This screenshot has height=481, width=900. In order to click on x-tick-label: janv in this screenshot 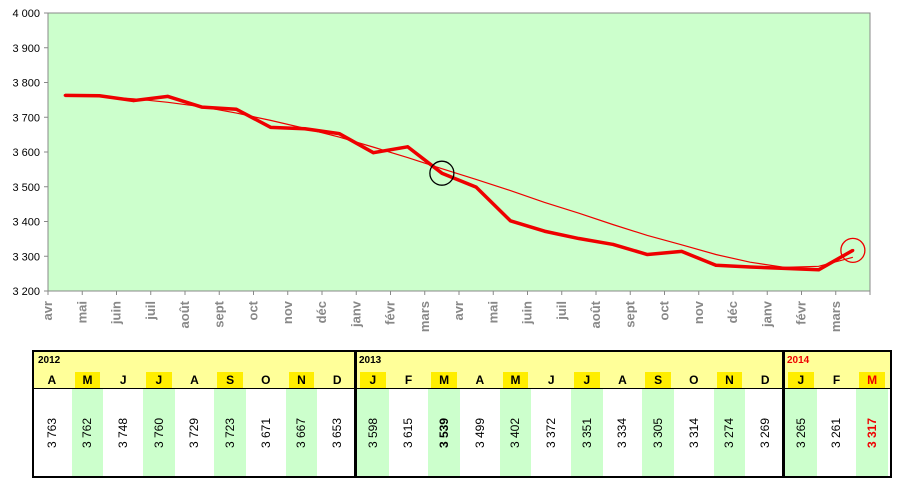, I will do `click(355, 314)`.